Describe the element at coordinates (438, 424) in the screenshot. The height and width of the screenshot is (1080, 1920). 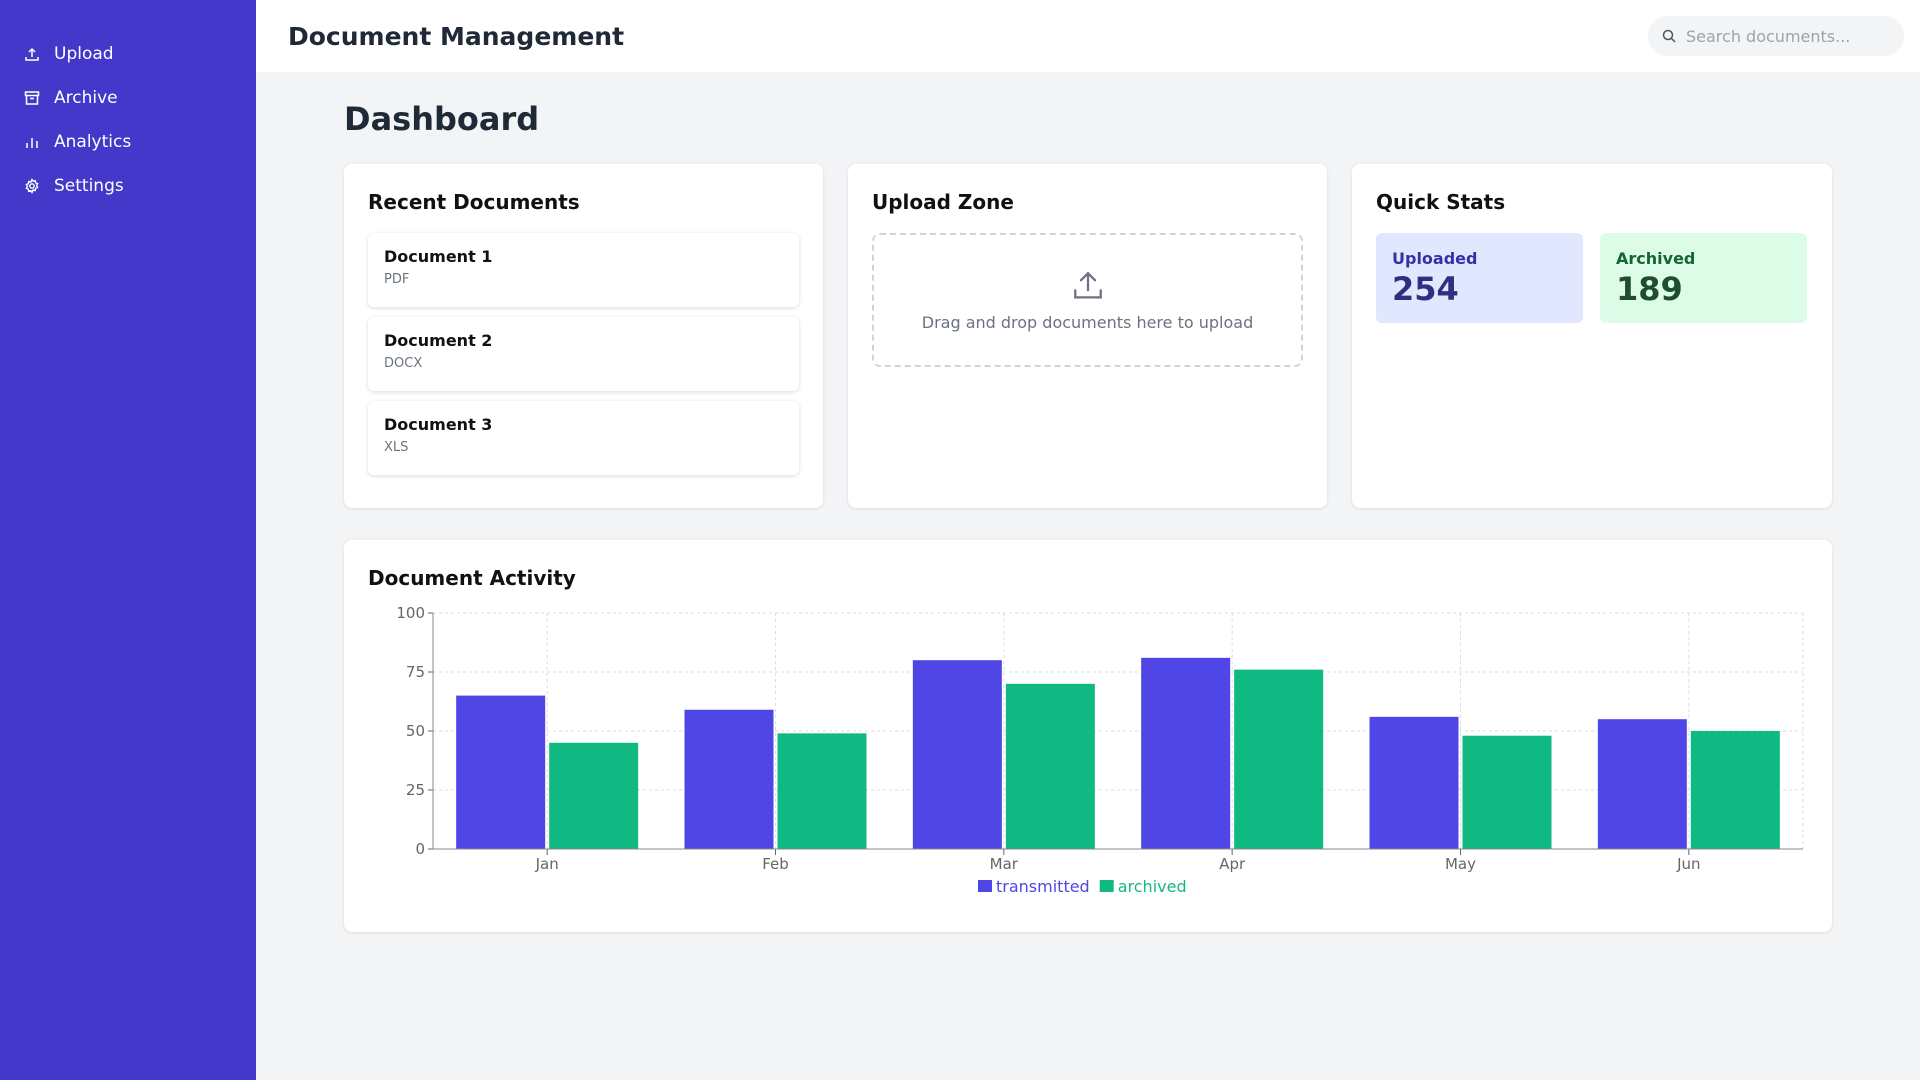
I see `document-name: Document 3` at that location.